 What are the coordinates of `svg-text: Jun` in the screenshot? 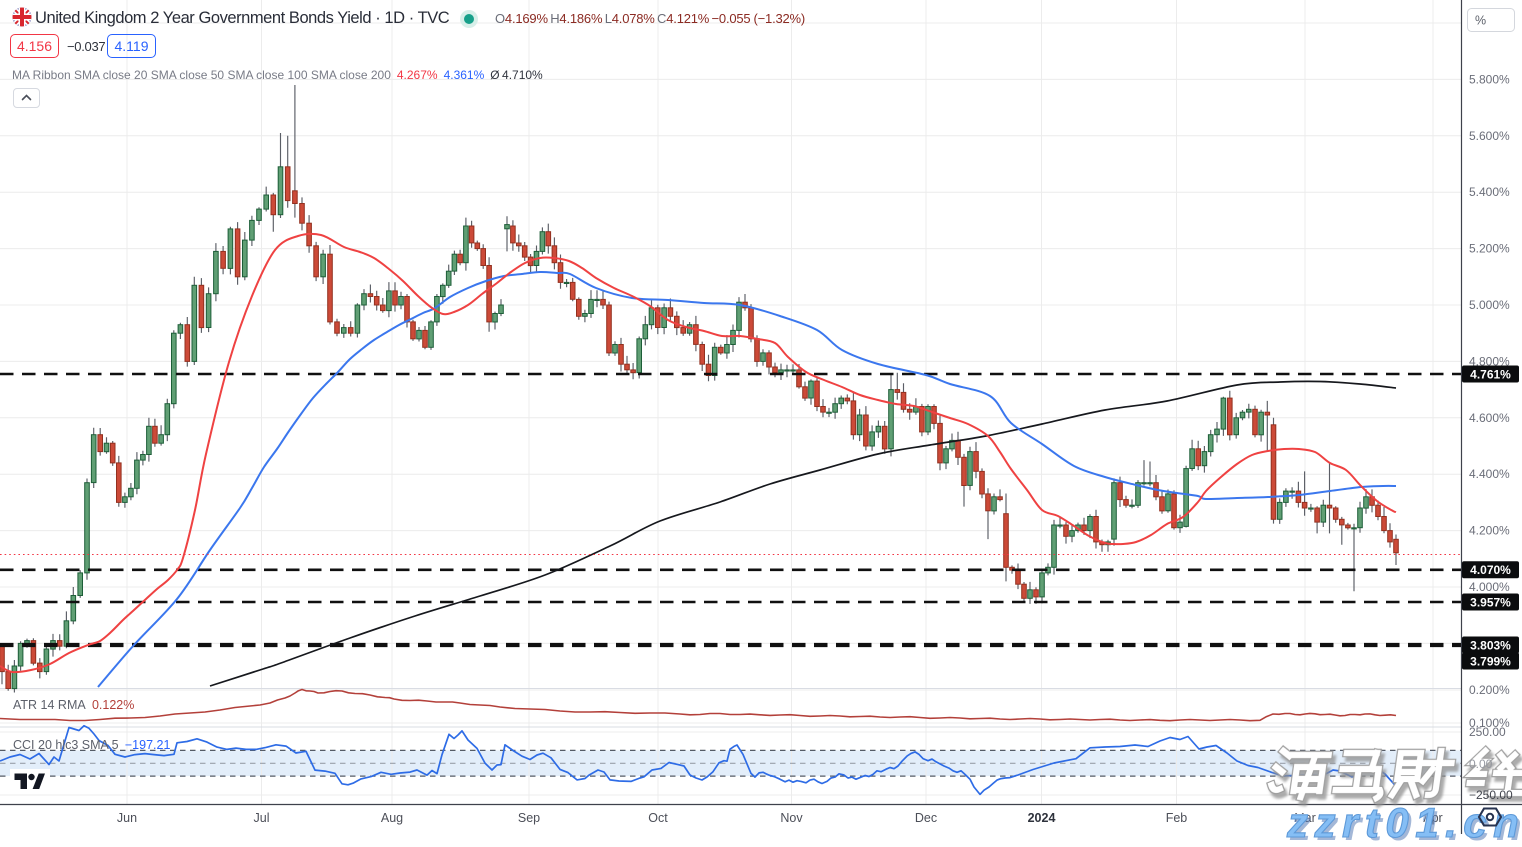 It's located at (127, 818).